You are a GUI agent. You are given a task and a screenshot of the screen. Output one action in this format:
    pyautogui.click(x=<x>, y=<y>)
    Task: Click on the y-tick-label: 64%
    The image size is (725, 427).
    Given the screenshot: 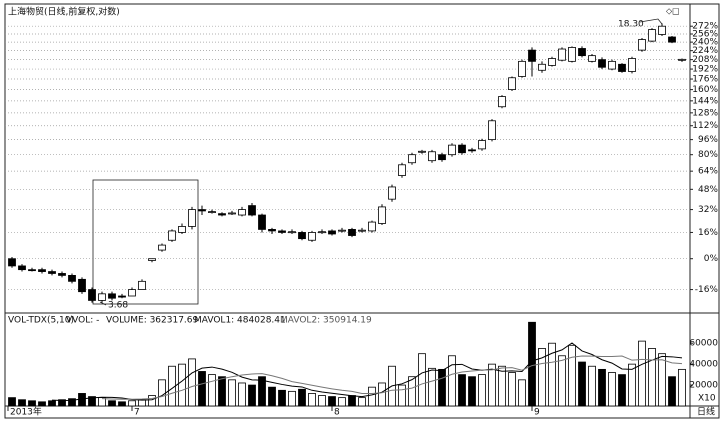 What is the action you would take?
    pyautogui.click(x=708, y=172)
    